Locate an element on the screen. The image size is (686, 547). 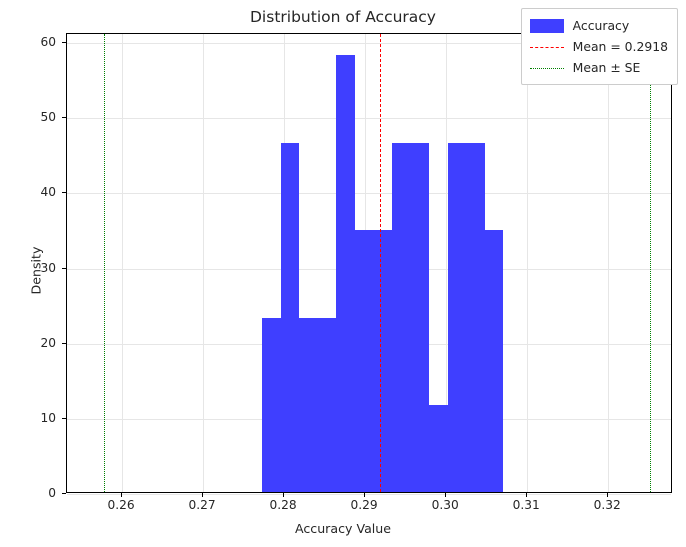
x-tick-label: 0.31 is located at coordinates (526, 505).